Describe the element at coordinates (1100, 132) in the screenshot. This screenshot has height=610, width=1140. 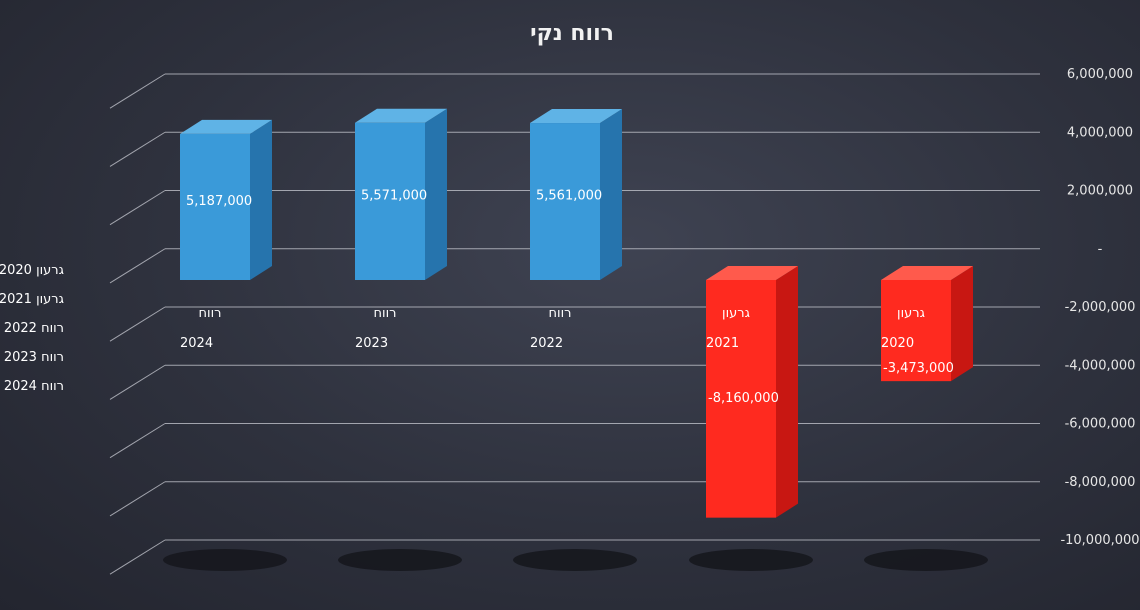
I see `y-tick-label: 4,000,000` at that location.